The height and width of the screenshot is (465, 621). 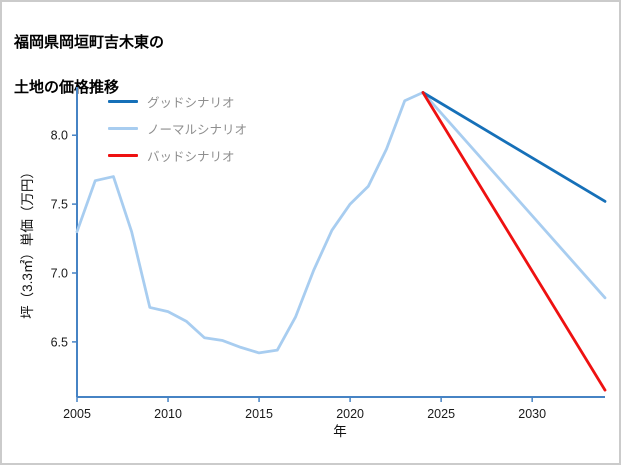 I want to click on legend-label: バッドシナリオ, so click(x=191, y=156).